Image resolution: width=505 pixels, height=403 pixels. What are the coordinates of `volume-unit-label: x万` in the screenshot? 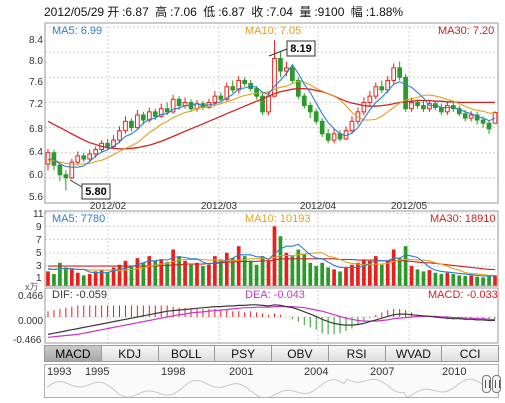 It's located at (32, 287).